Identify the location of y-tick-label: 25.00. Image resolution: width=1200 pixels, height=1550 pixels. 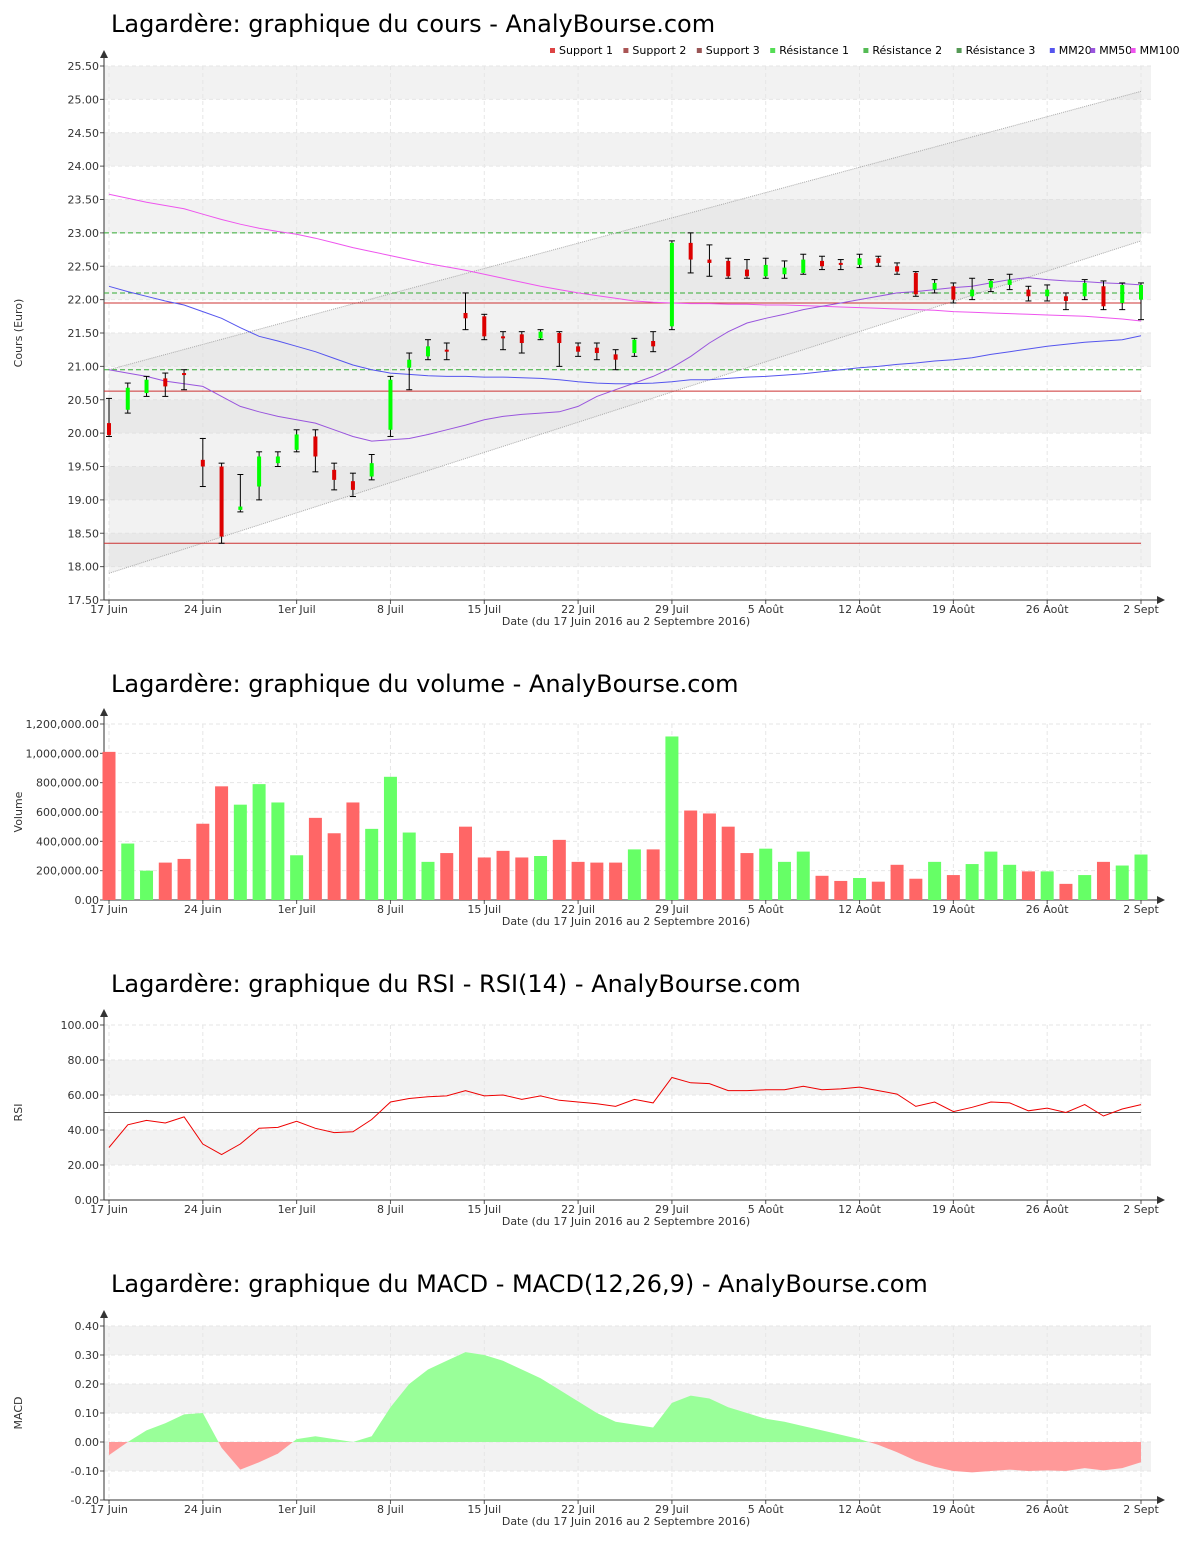
(84, 99).